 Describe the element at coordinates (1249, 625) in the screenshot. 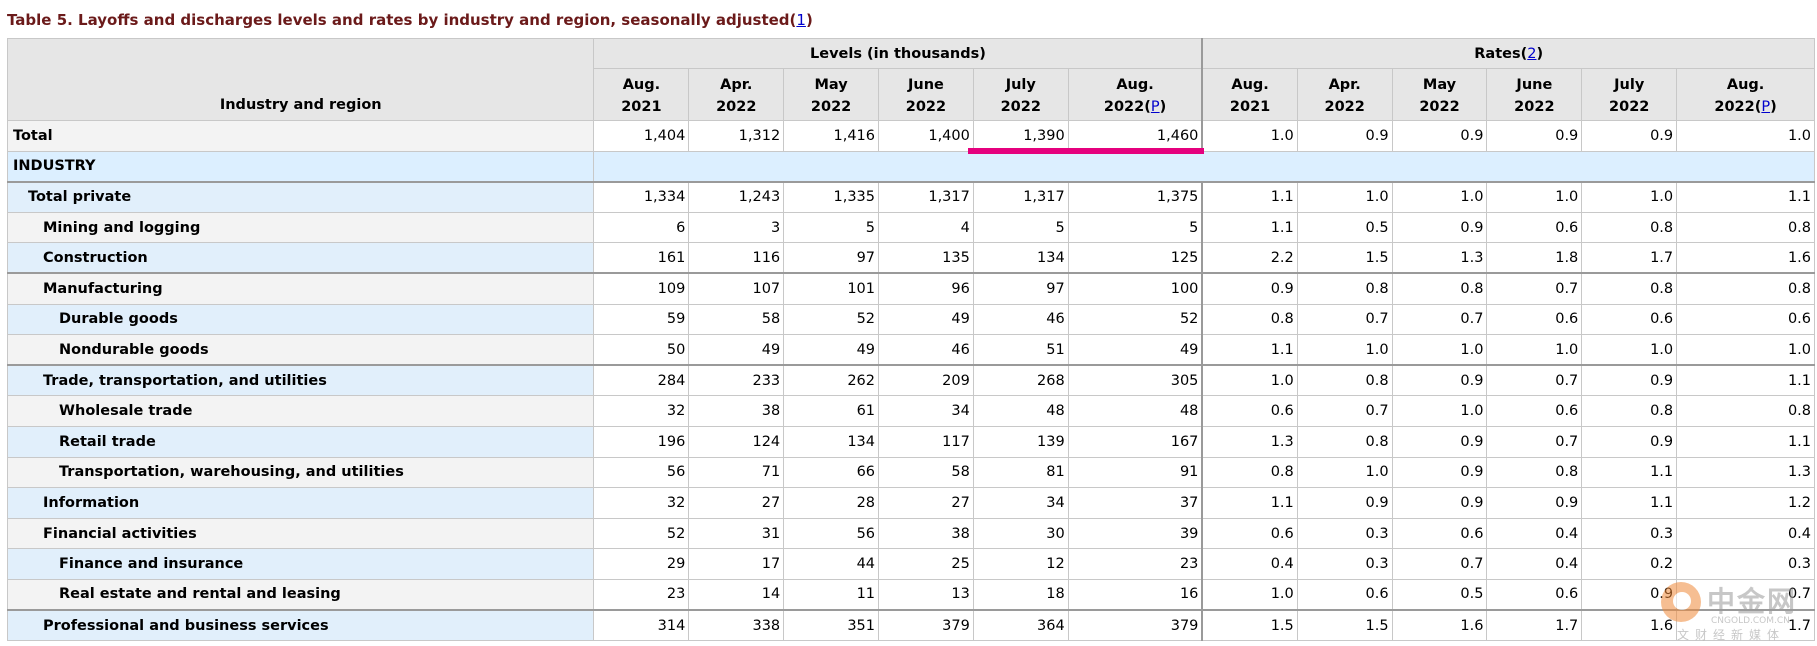

I see `rate-cell: 1.5` at that location.